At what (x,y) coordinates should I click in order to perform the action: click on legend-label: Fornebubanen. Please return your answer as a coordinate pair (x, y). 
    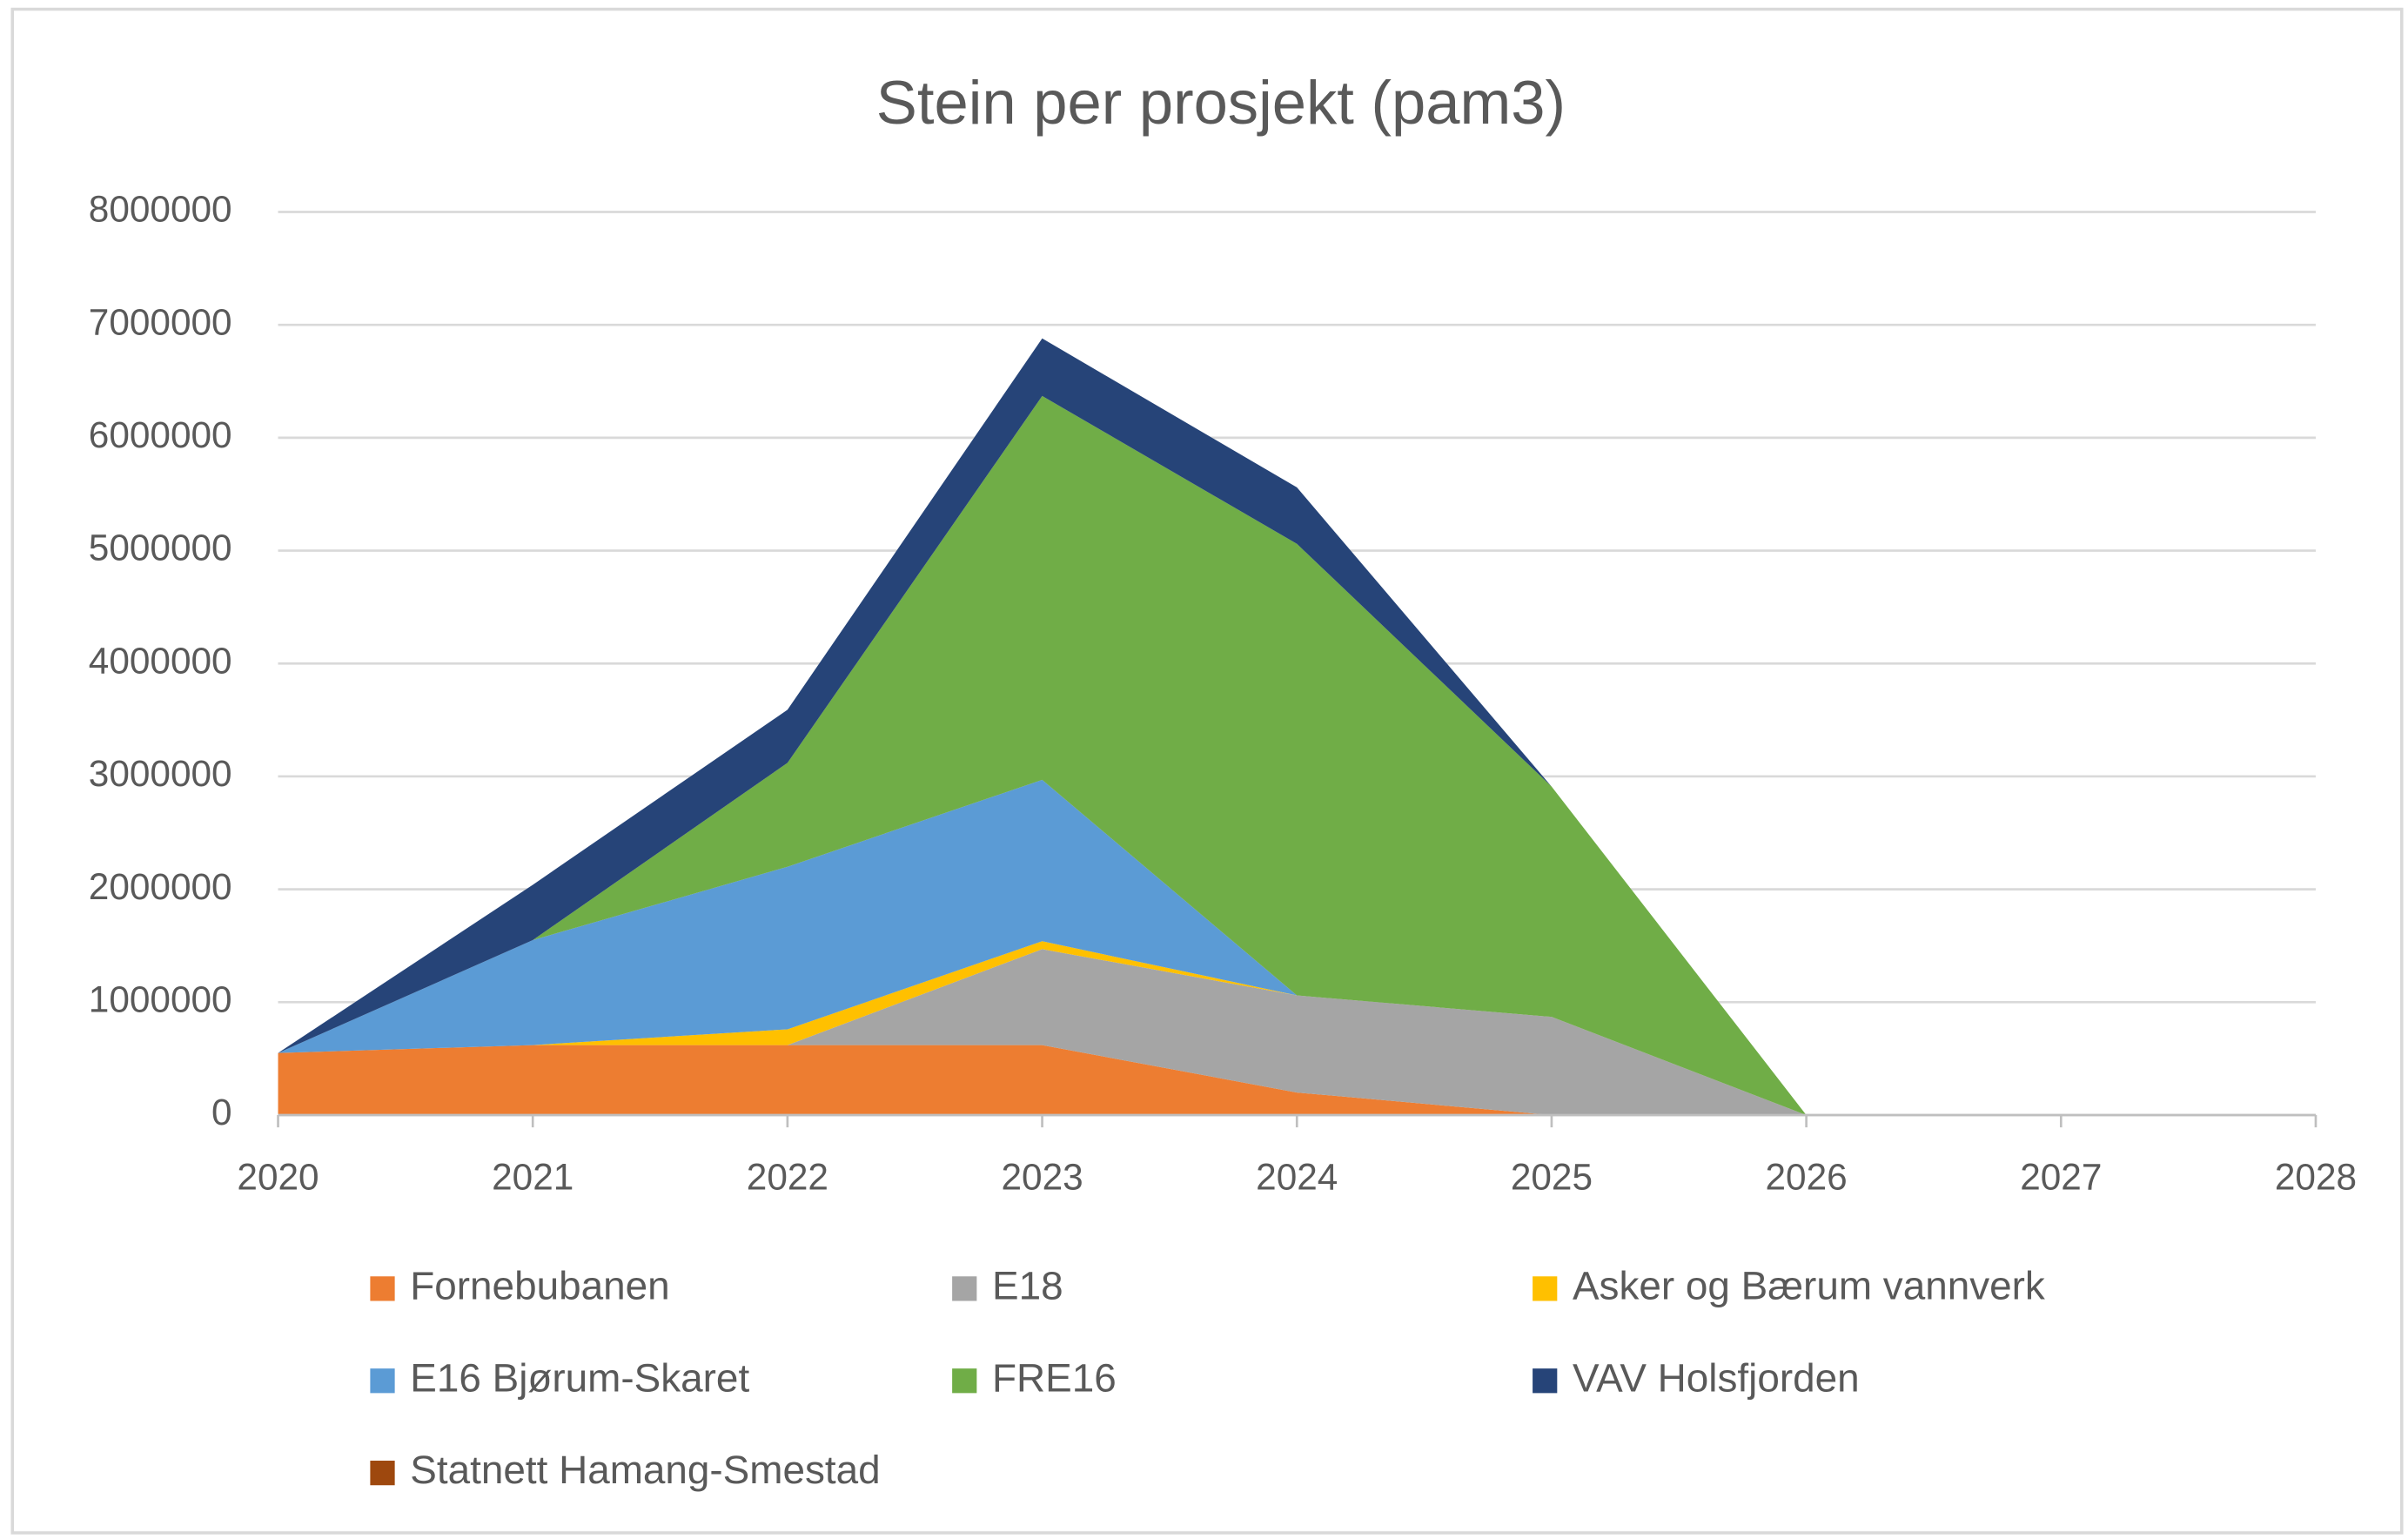
    Looking at the image, I should click on (540, 1285).